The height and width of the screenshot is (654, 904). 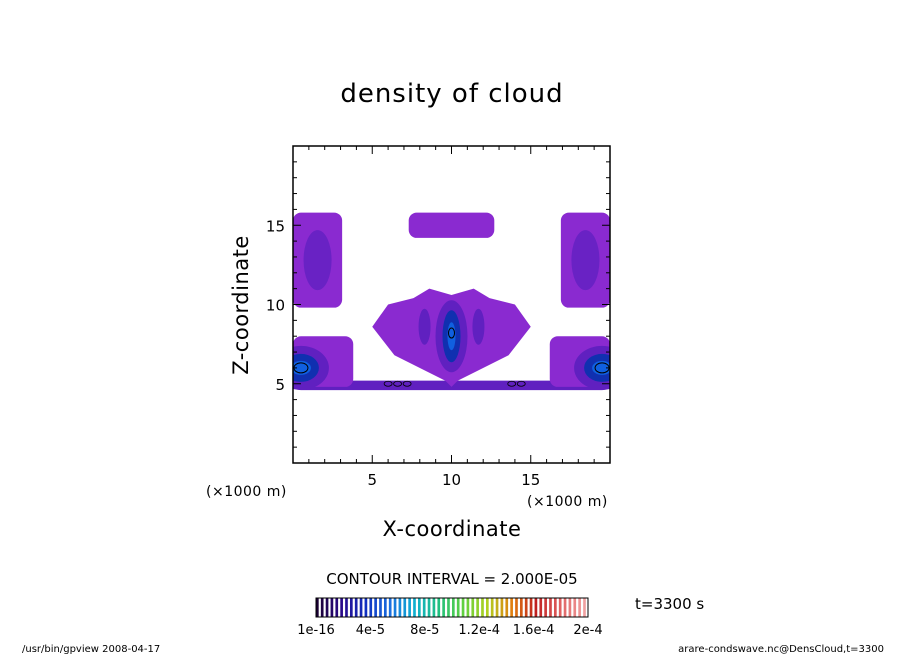 I want to click on colorbar-label: 1.2e-4, so click(x=479, y=630).